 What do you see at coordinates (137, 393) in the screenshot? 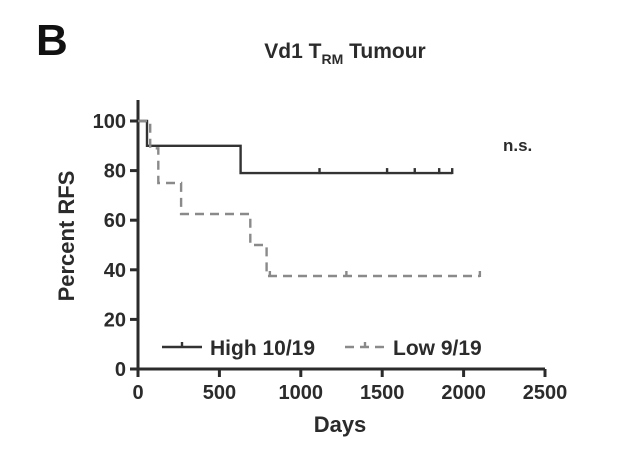
I see `x-tick-label: 0` at bounding box center [137, 393].